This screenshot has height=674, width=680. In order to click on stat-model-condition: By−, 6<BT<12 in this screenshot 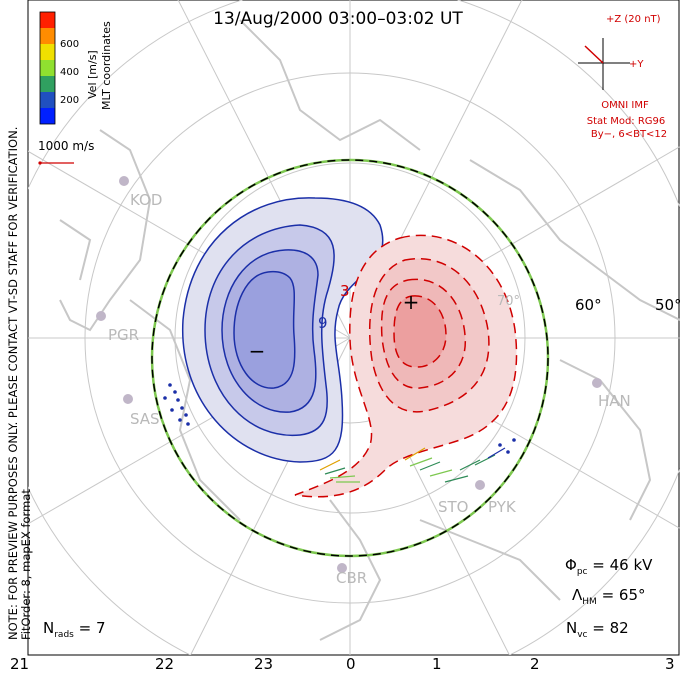, I will do `click(629, 134)`.